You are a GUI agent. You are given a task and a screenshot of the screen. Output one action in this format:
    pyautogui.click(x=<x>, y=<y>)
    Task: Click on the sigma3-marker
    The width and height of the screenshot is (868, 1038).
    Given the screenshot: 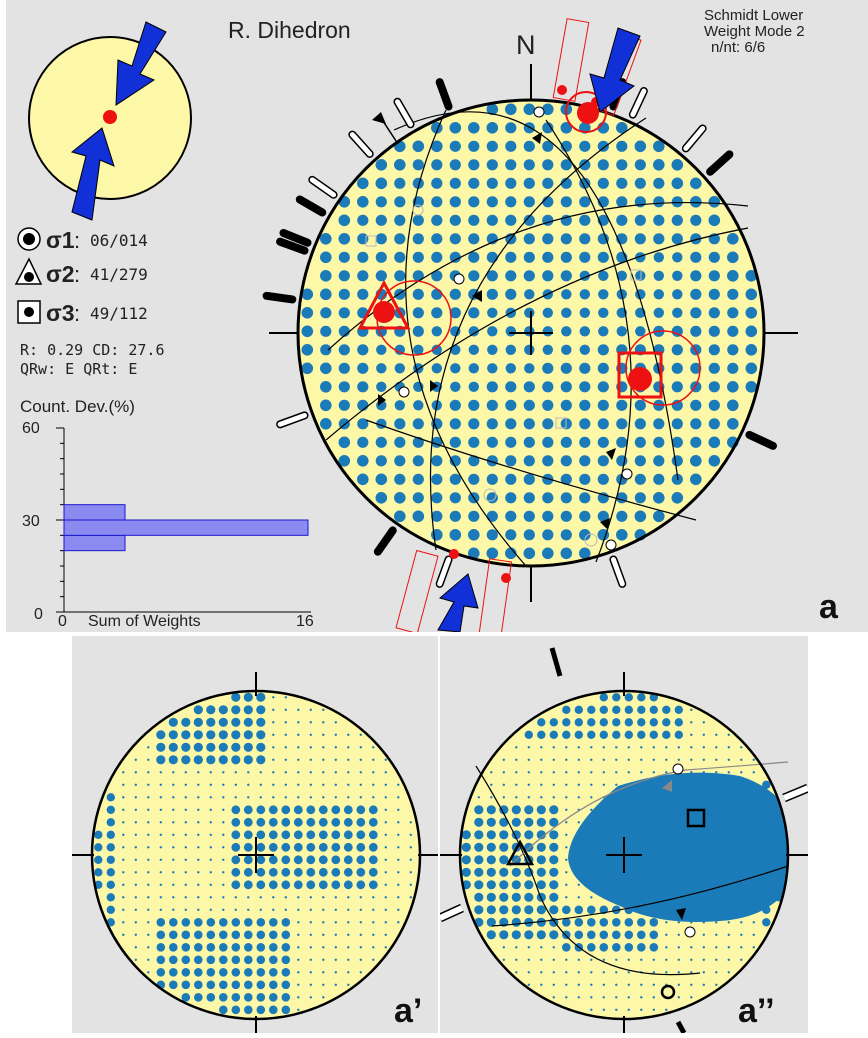 What is the action you would take?
    pyautogui.click(x=696, y=818)
    